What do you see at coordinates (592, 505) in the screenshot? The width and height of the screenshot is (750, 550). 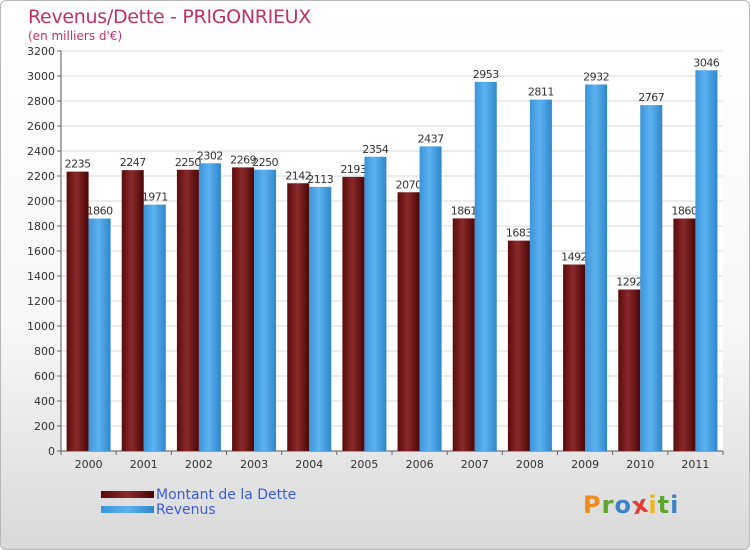 I see `logo-letter: P` at bounding box center [592, 505].